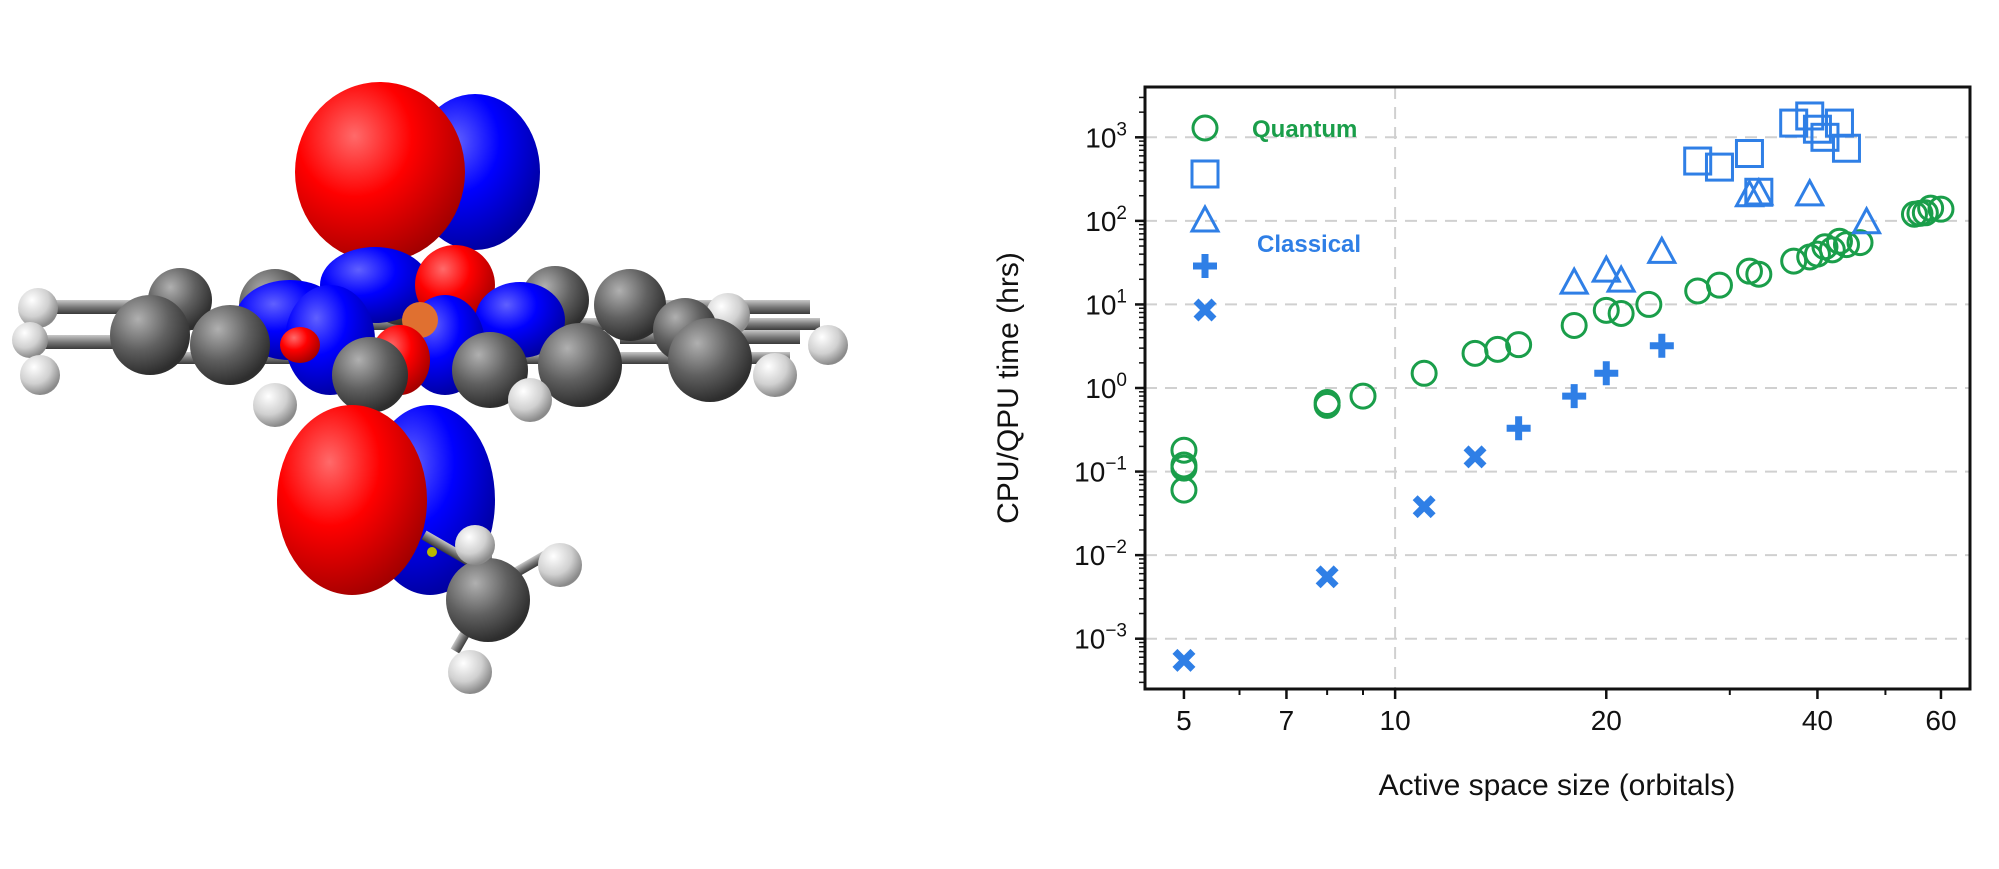 The width and height of the screenshot is (1999, 869). What do you see at coordinates (1100, 471) in the screenshot?
I see `y-tick-label: 10⁻¹` at bounding box center [1100, 471].